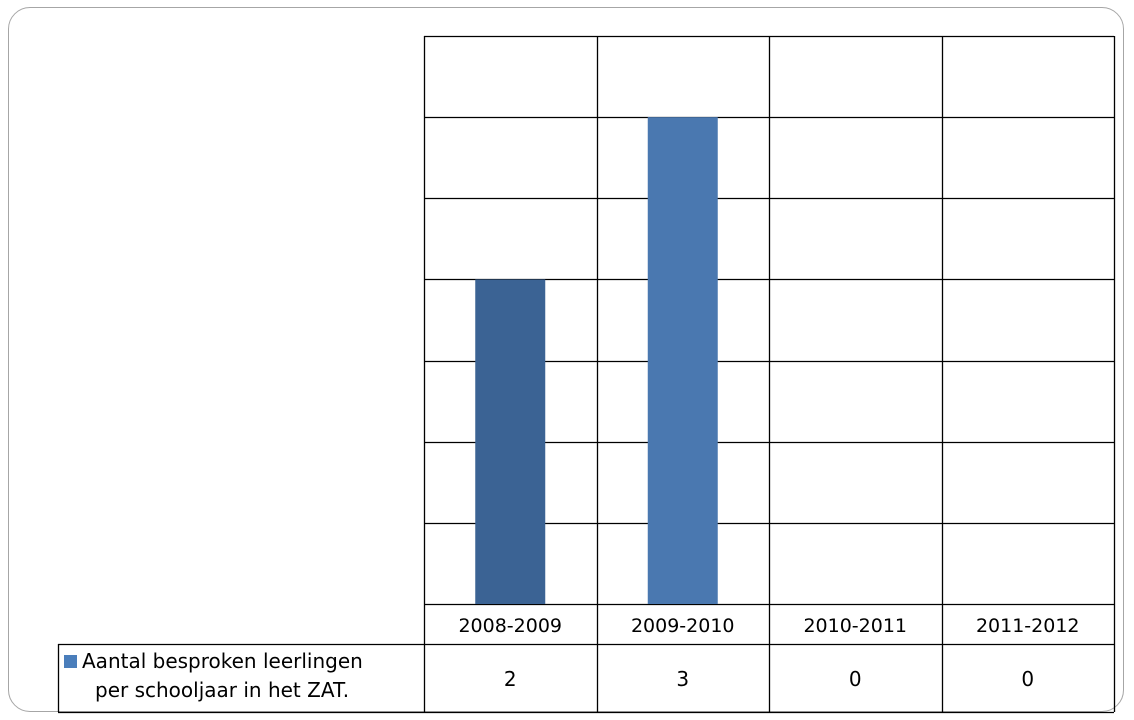 Image resolution: width=1134 pixels, height=720 pixels. Describe the element at coordinates (1028, 626) in the screenshot. I see `x-tick-label: 2011-2012` at that location.